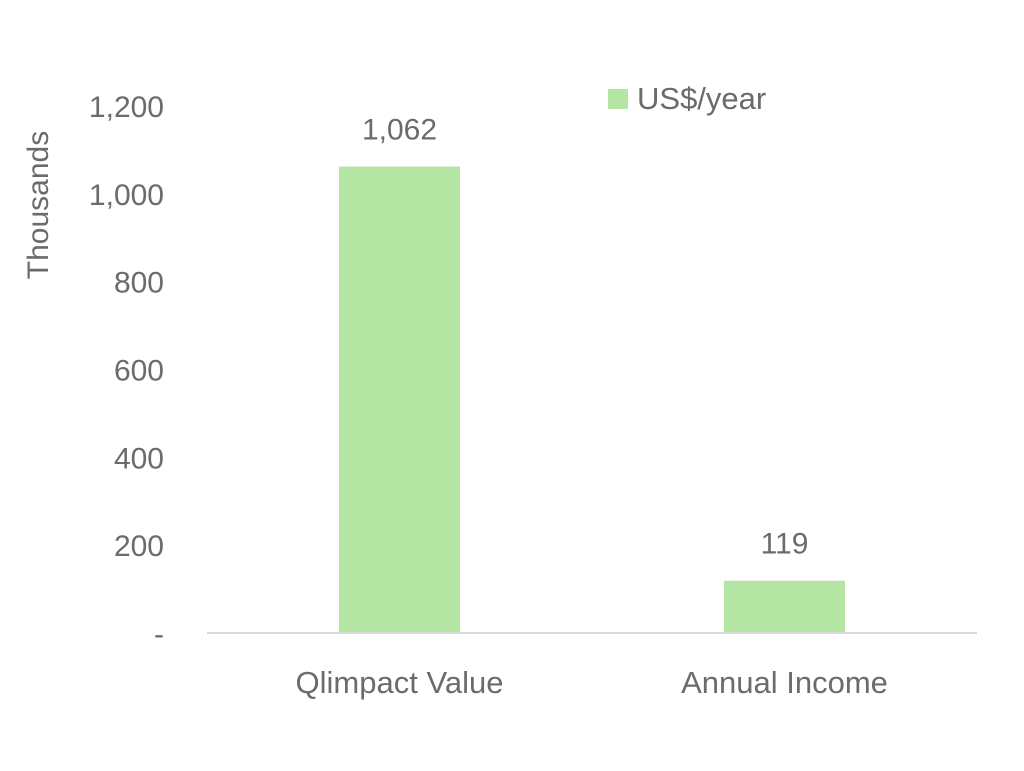 This screenshot has width=1024, height=771. Describe the element at coordinates (701, 98) in the screenshot. I see `legend-label: US$/year` at that location.